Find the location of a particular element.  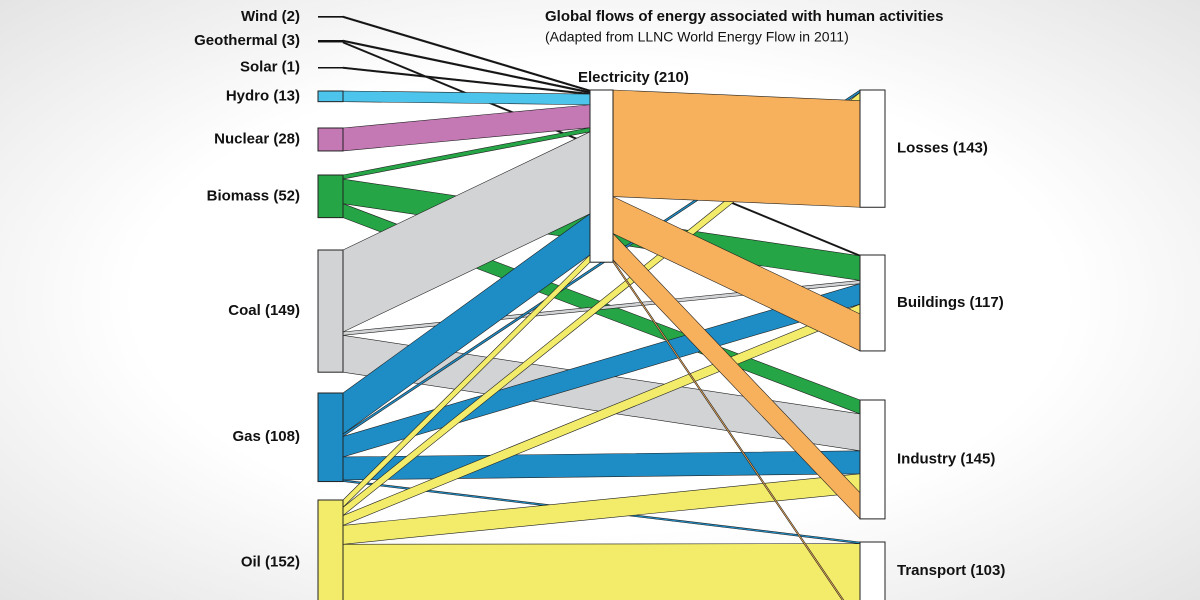

node-label: Nuclear (28) is located at coordinates (257, 138).